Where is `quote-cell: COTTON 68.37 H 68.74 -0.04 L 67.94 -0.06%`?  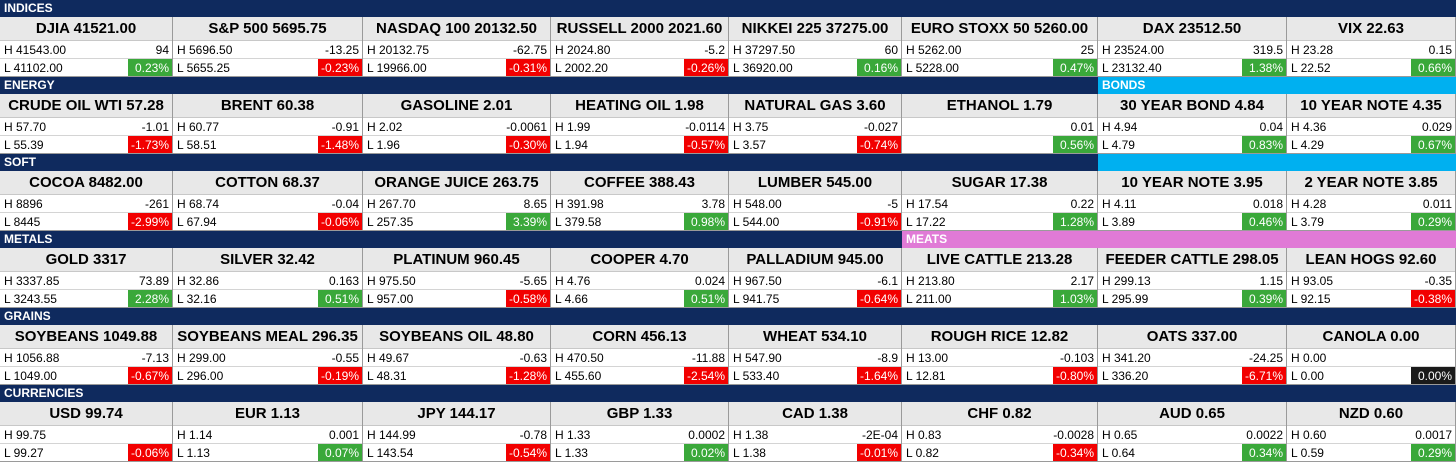 quote-cell: COTTON 68.37 H 68.74 -0.04 L 67.94 -0.06% is located at coordinates (268, 201).